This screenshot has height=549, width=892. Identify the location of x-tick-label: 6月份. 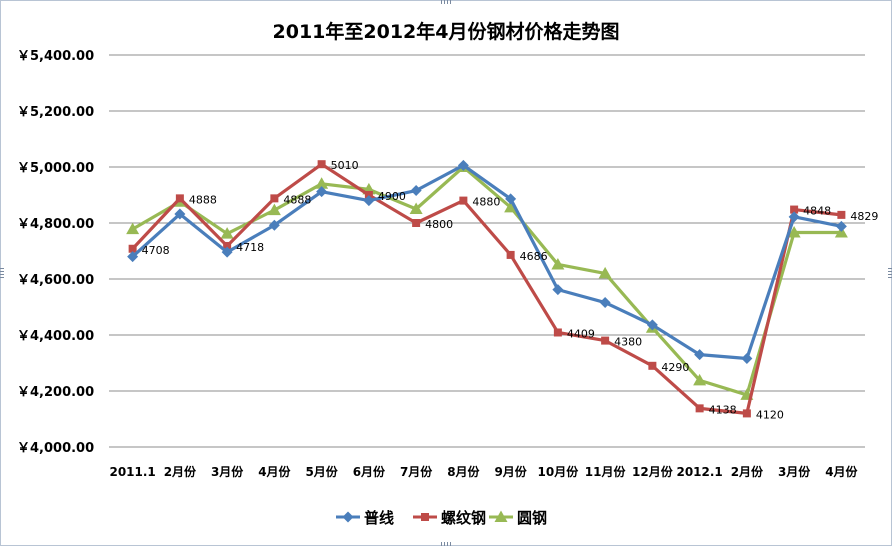
(369, 471).